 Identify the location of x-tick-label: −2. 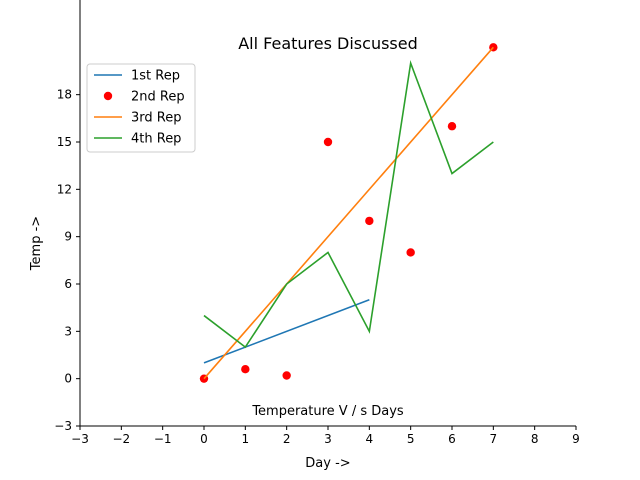
(121, 439).